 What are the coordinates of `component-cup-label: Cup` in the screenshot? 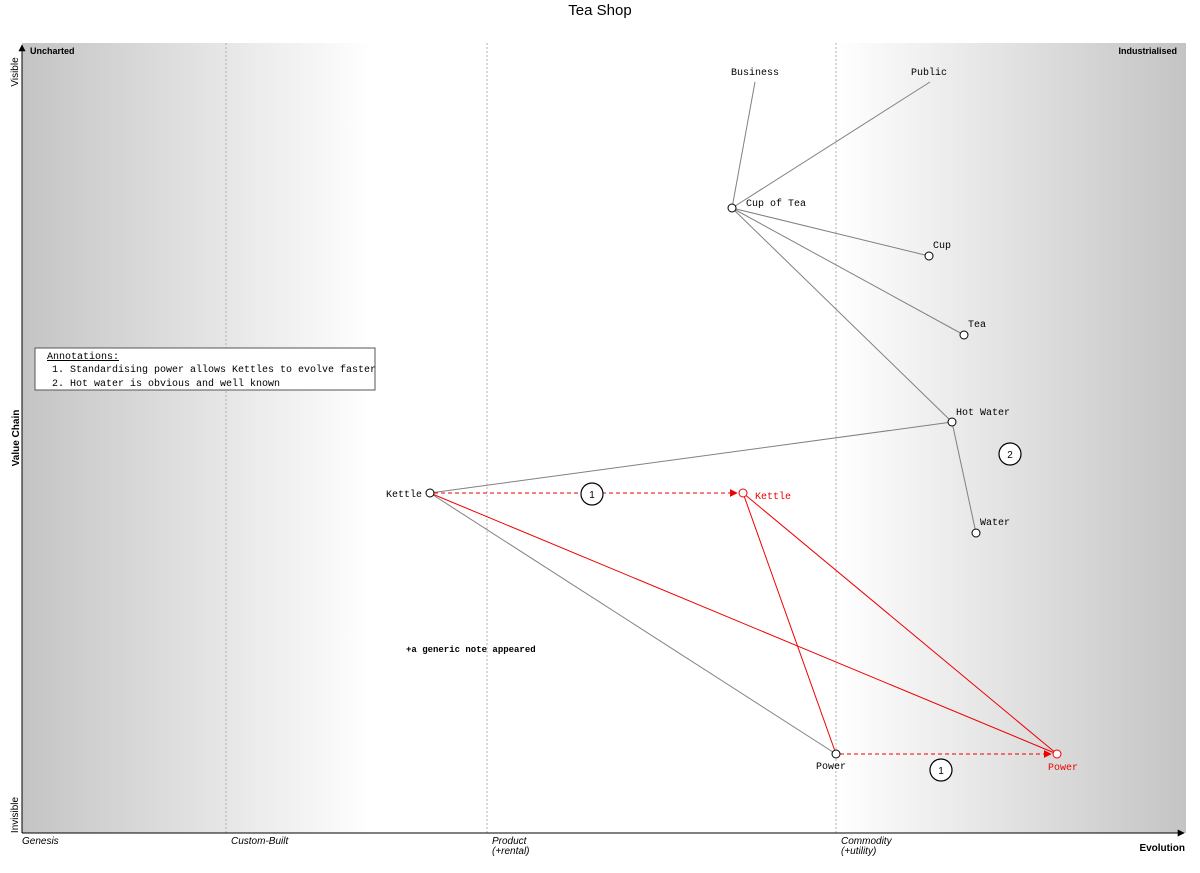 It's located at (942, 246).